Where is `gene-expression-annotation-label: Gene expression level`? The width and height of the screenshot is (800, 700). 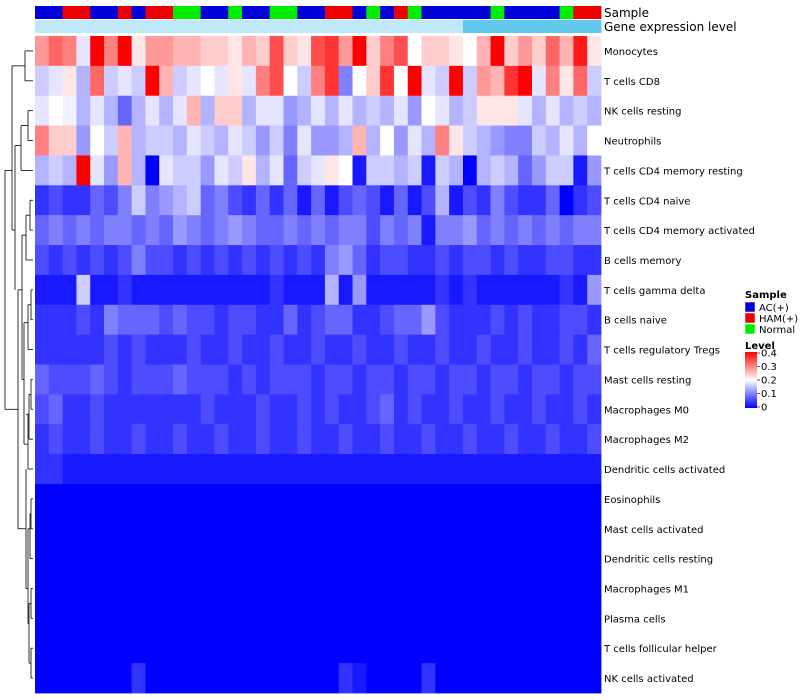 gene-expression-annotation-label: Gene expression level is located at coordinates (670, 27).